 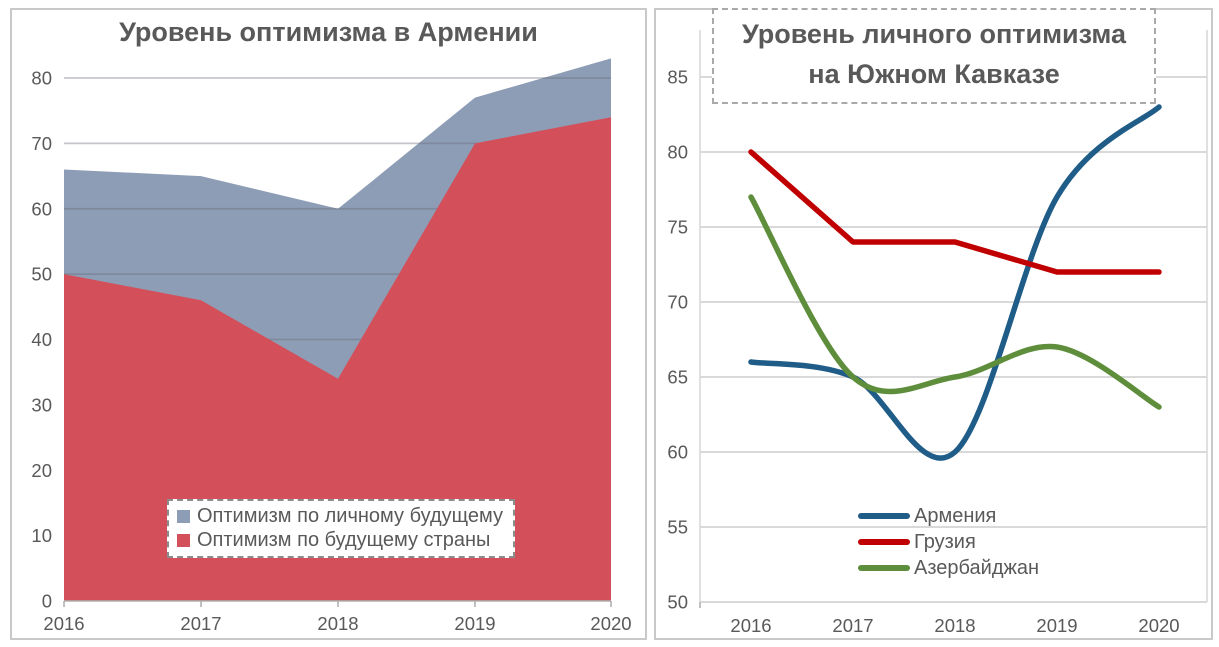 I want to click on legend-item: Оптимизм по личному будущему, so click(x=340, y=516).